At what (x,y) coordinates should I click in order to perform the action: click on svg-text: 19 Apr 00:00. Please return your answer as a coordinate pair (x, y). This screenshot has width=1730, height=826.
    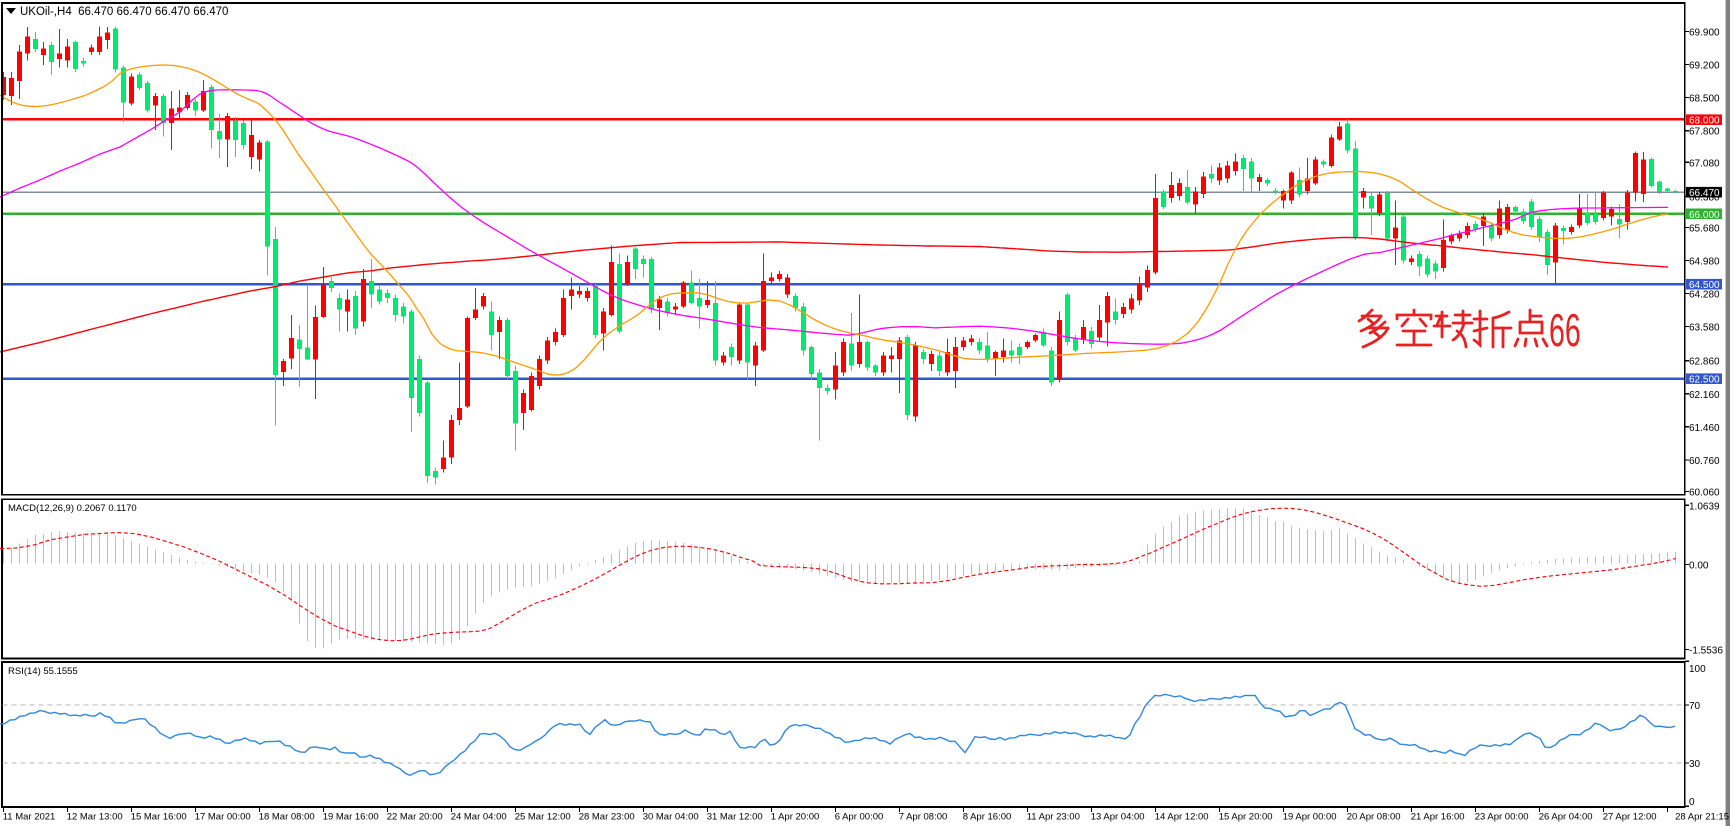
    Looking at the image, I should click on (1310, 817).